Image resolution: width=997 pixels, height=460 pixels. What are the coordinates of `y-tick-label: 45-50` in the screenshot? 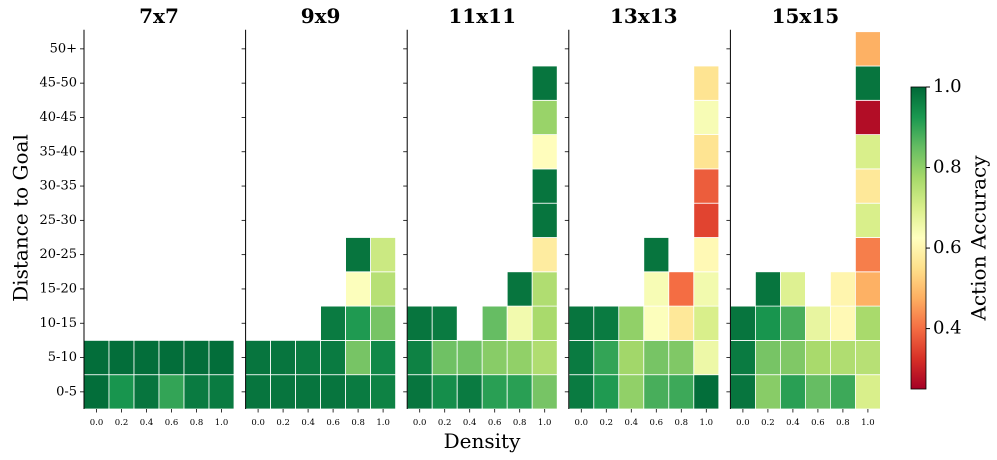 It's located at (58, 83).